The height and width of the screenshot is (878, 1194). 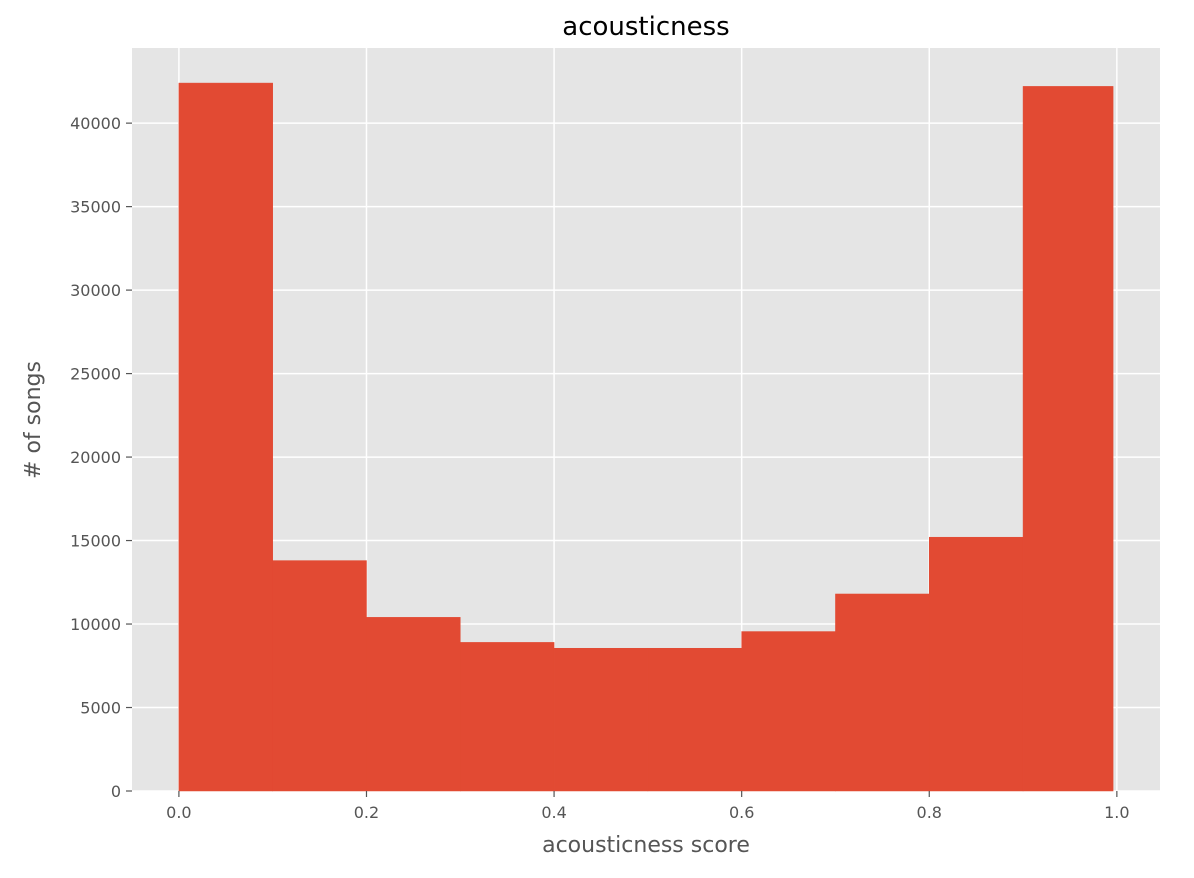 I want to click on x-axis-ticks: 0.0 0.2 0.4 0.6 0.8 1.0, so click(x=648, y=806).